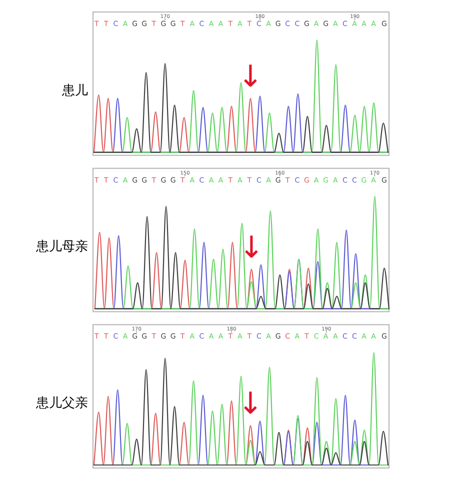 This screenshot has width=456, height=480. I want to click on y-axis-title: 患儿父亲, so click(61, 404).